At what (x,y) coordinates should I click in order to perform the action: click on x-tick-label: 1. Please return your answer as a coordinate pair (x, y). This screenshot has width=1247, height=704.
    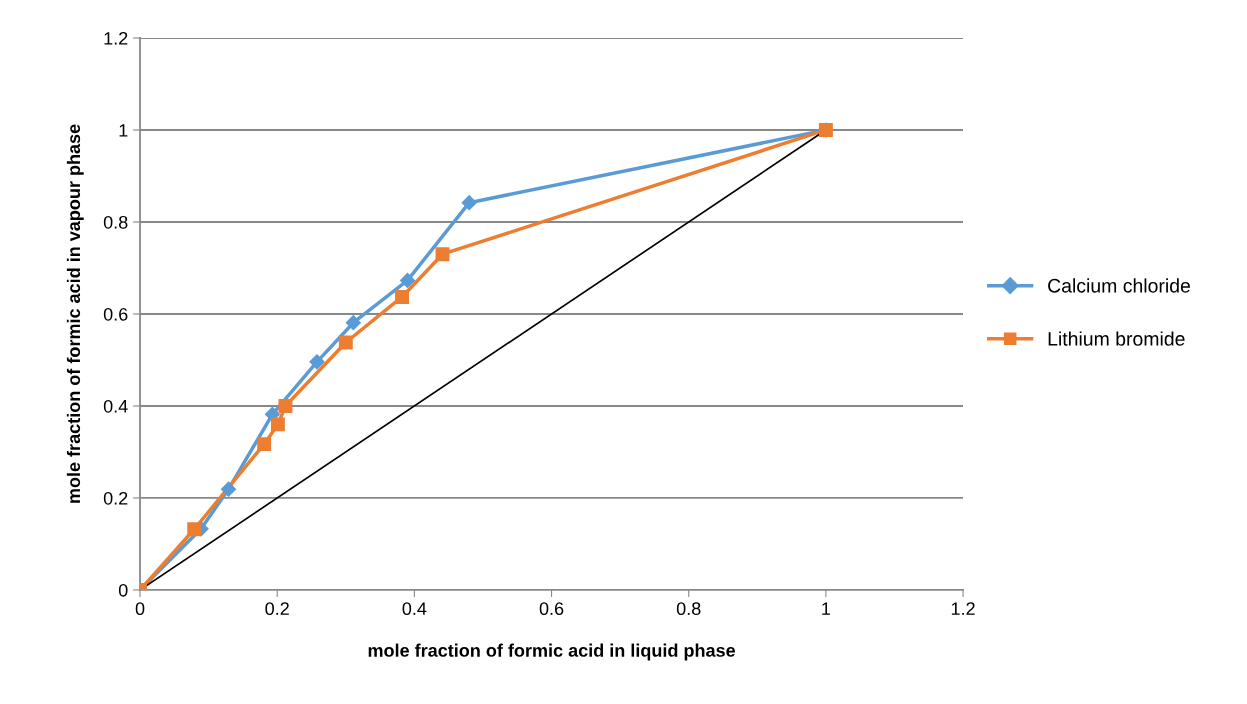
    Looking at the image, I should click on (826, 608).